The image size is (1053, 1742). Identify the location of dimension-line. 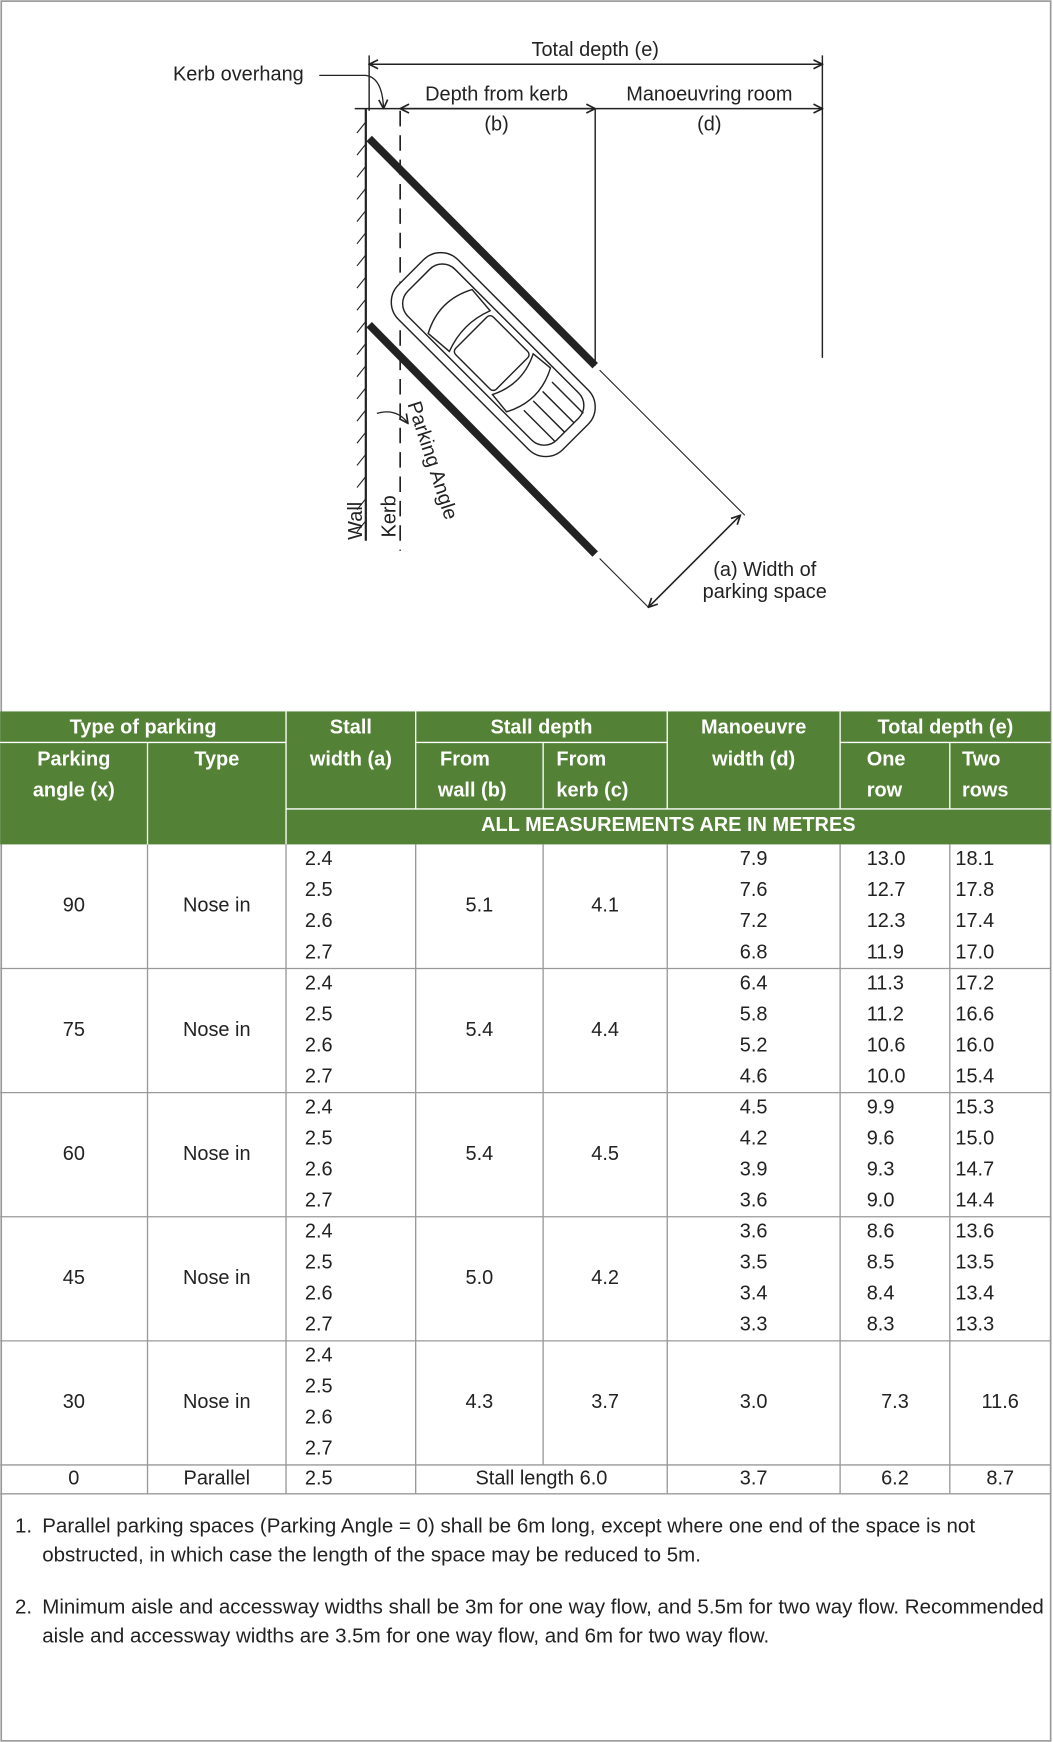
(694, 560).